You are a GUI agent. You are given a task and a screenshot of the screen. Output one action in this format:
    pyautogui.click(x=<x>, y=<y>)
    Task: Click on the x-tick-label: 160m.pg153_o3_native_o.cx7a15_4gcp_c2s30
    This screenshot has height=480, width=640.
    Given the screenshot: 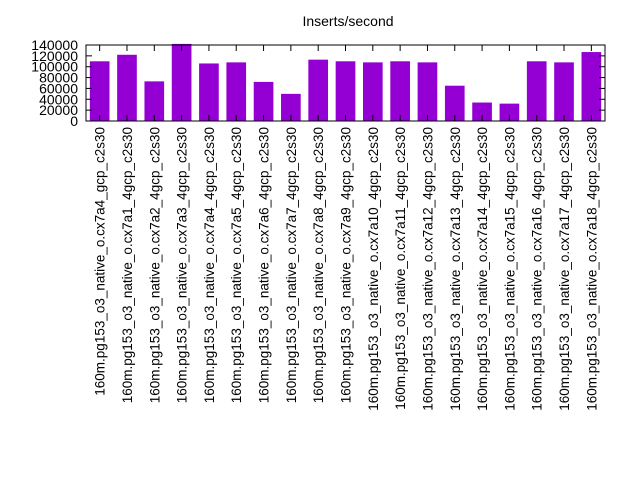 What is the action you would take?
    pyautogui.click(x=509, y=269)
    